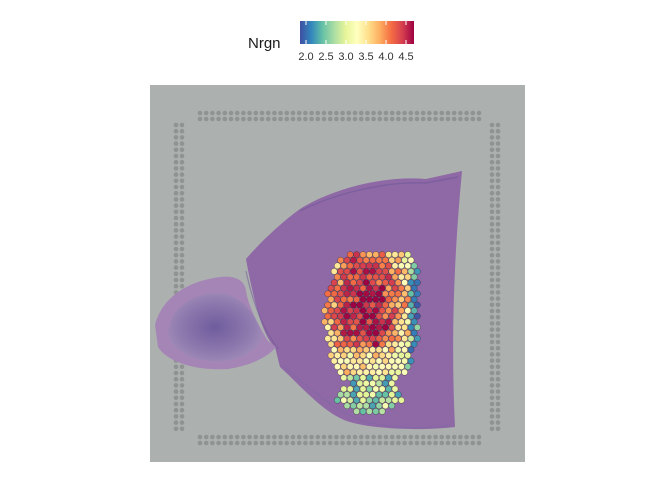  What do you see at coordinates (346, 57) in the screenshot?
I see `legend-tick-label: 3.0` at bounding box center [346, 57].